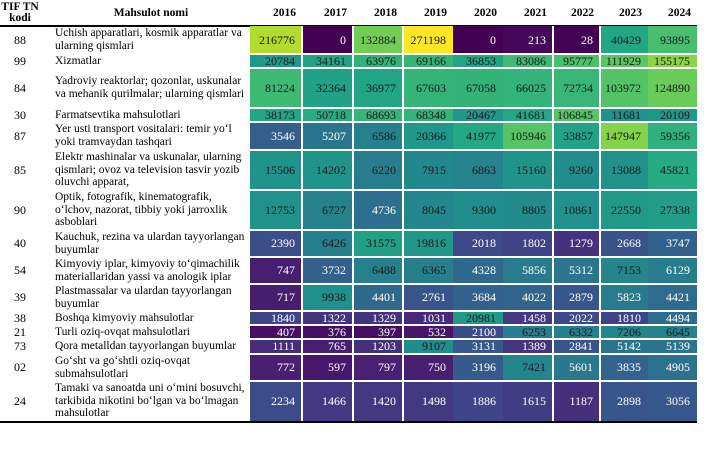  I want to click on value-cell-2022: 5312, so click(576, 270).